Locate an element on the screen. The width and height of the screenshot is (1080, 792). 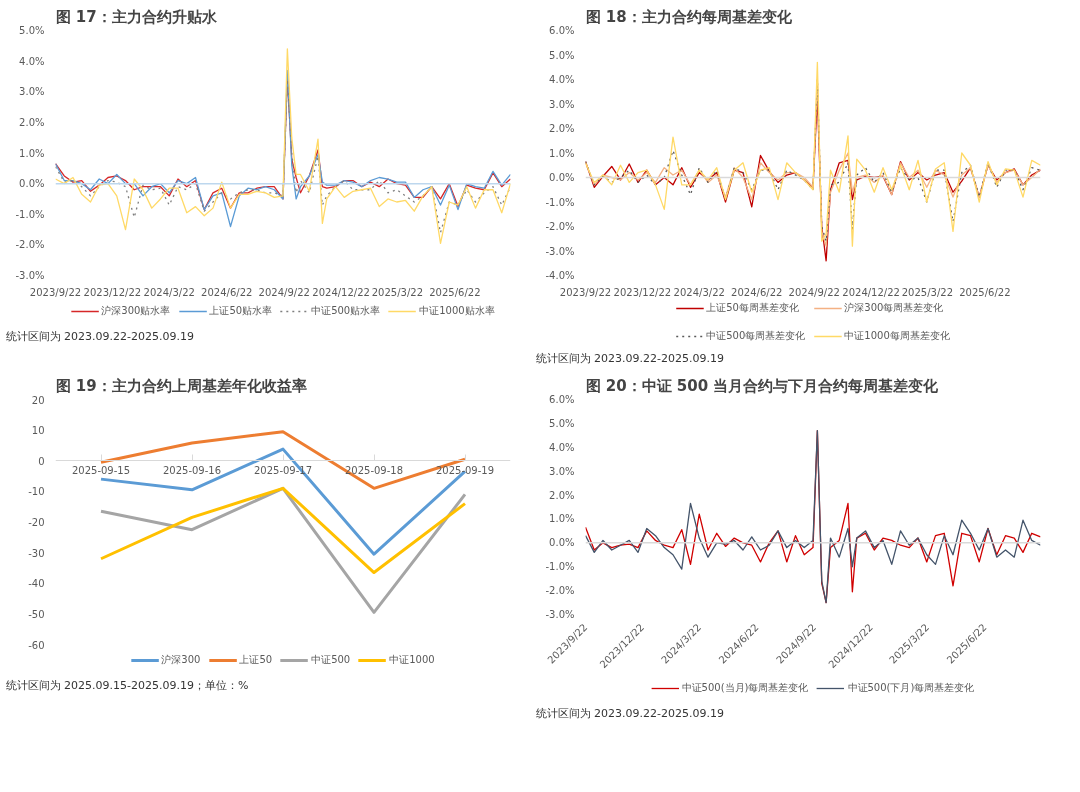
legend-label: 中证1000 is located at coordinates (412, 660).